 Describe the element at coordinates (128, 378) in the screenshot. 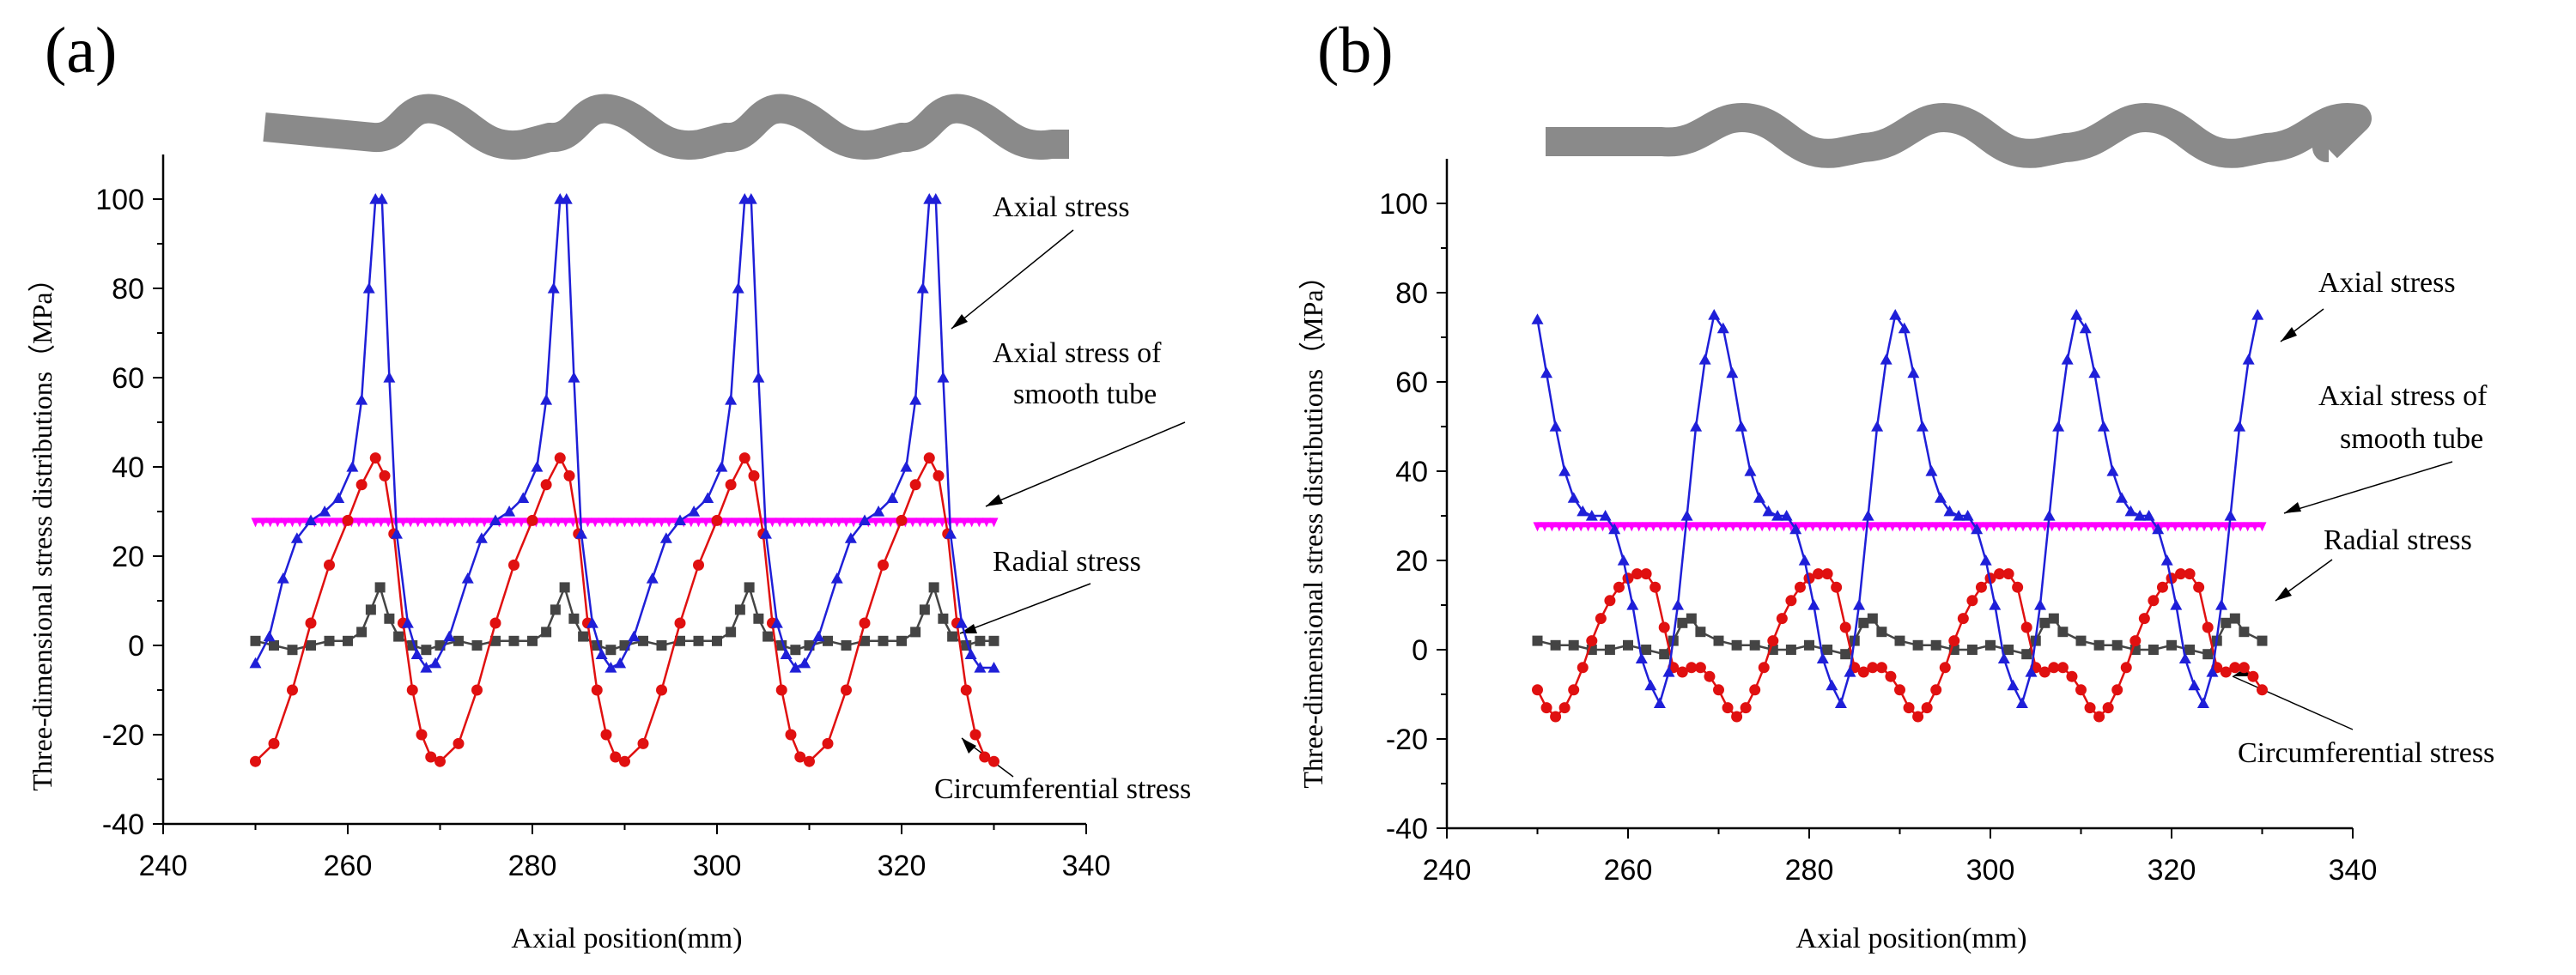

I see `y-tick-label: 60` at that location.